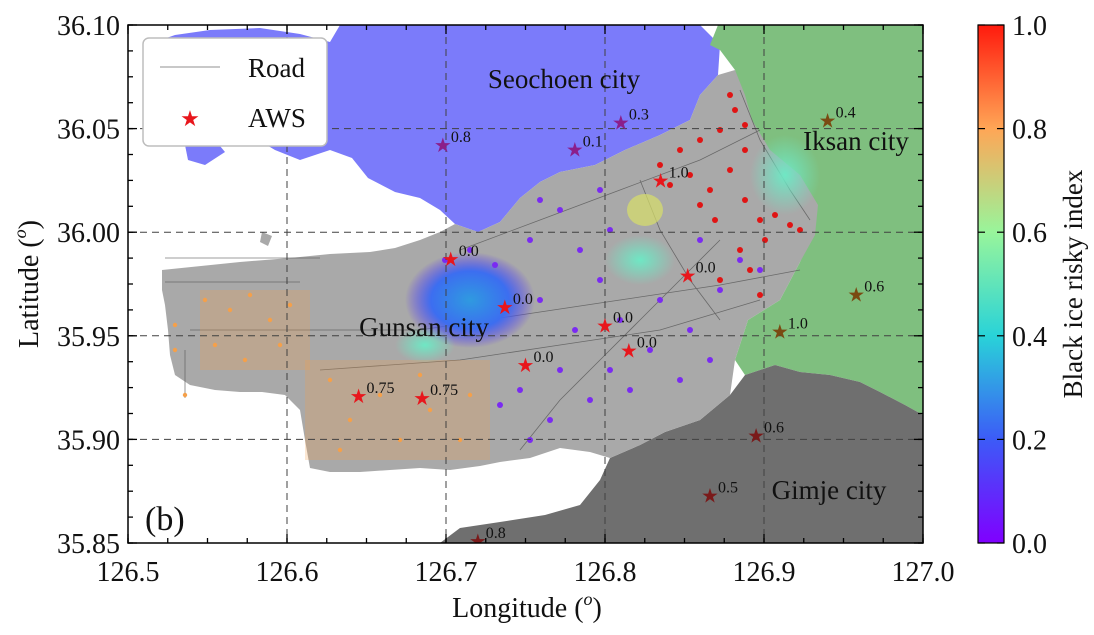 The width and height of the screenshot is (1094, 635). I want to click on colorbar-tick-label: 0.2, so click(1029, 440).